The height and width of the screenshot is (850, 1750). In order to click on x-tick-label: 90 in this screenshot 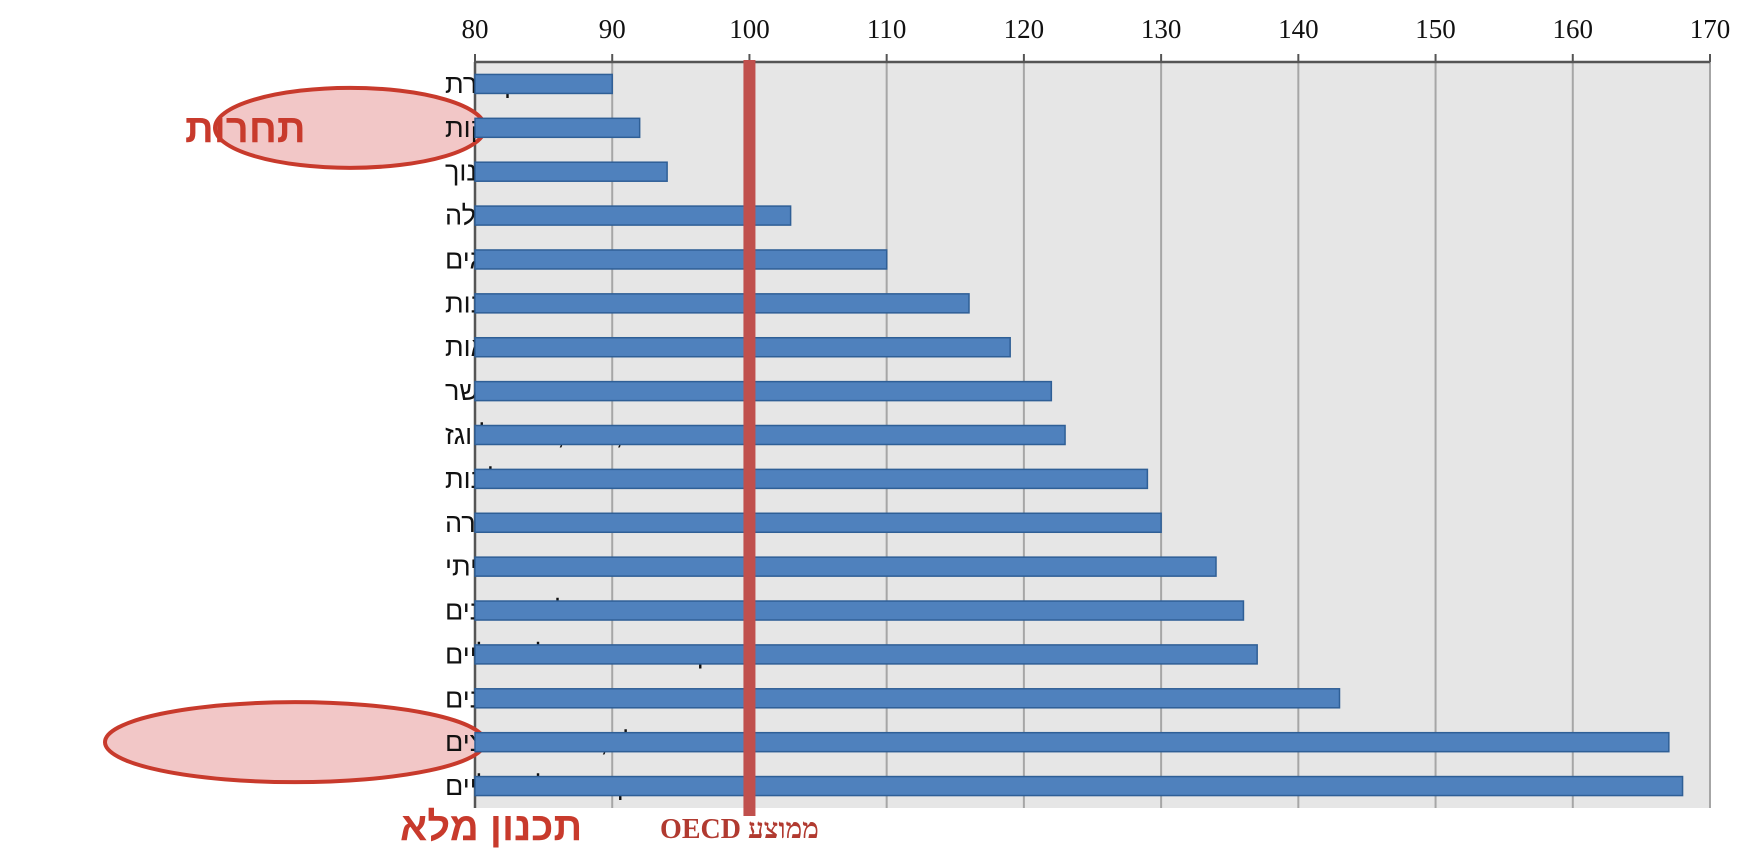, I will do `click(612, 29)`.